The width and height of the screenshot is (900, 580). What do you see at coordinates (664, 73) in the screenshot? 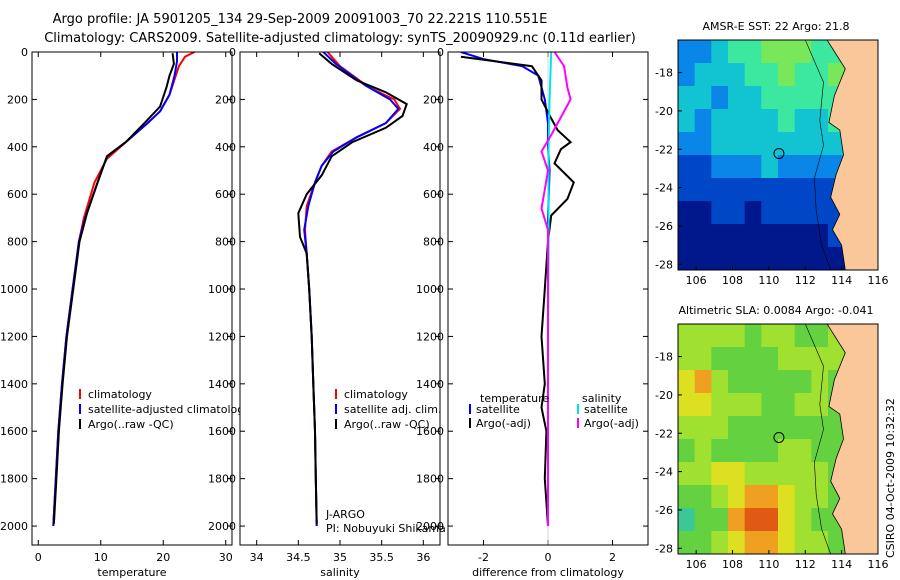
I see `y-tick-label: -18` at bounding box center [664, 73].